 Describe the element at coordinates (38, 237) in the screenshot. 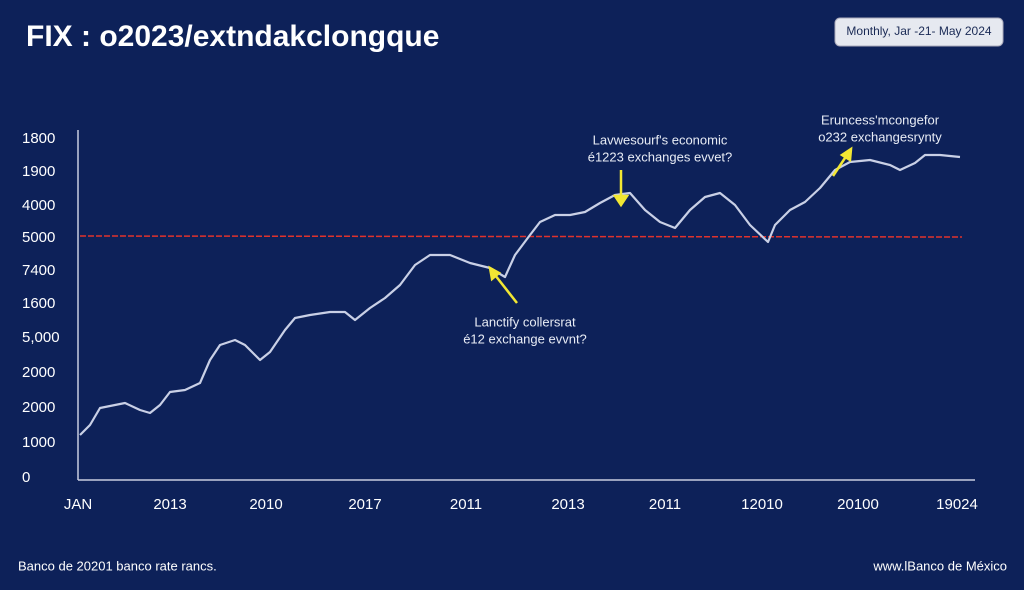

I see `y-tick-label: 5000` at that location.